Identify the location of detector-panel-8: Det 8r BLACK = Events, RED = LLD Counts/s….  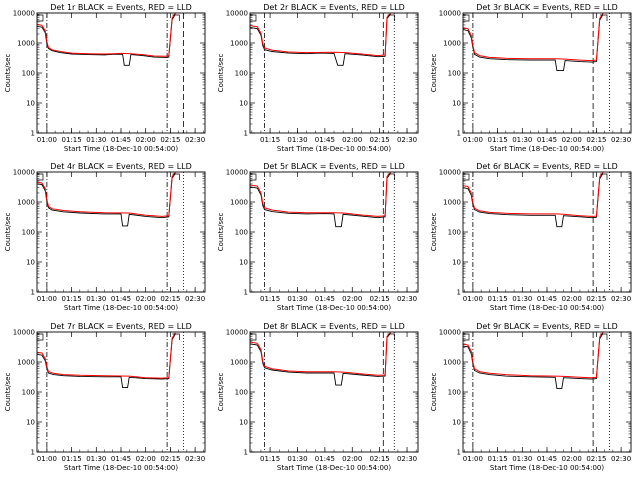
(318, 397).